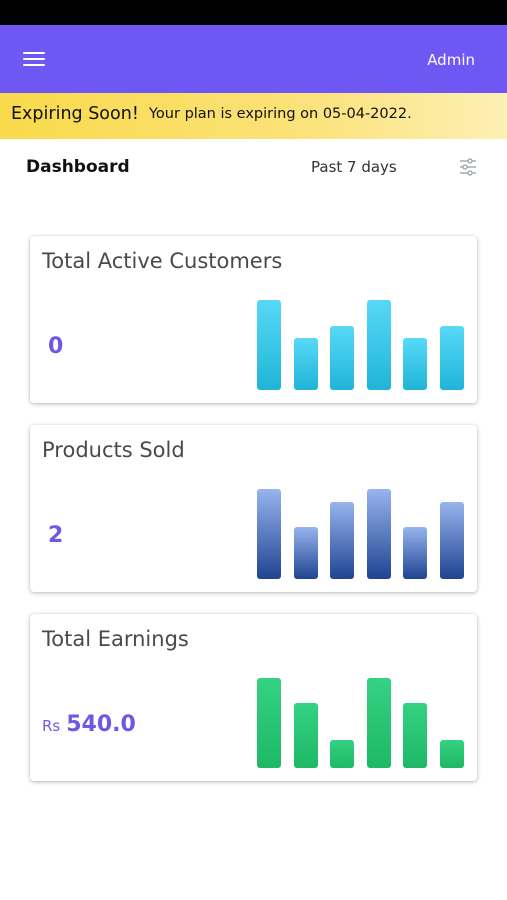 The width and height of the screenshot is (507, 900). I want to click on card-title: Total Active Customers, so click(162, 261).